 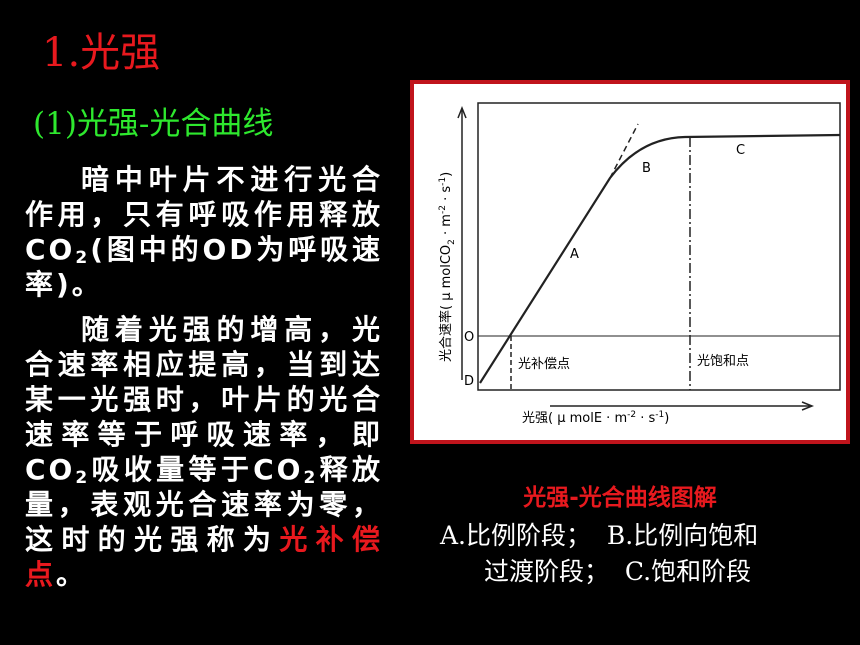 What do you see at coordinates (204, 504) in the screenshot?
I see `text: 释放量，表观光合速率为零，这时的光强称为` at bounding box center [204, 504].